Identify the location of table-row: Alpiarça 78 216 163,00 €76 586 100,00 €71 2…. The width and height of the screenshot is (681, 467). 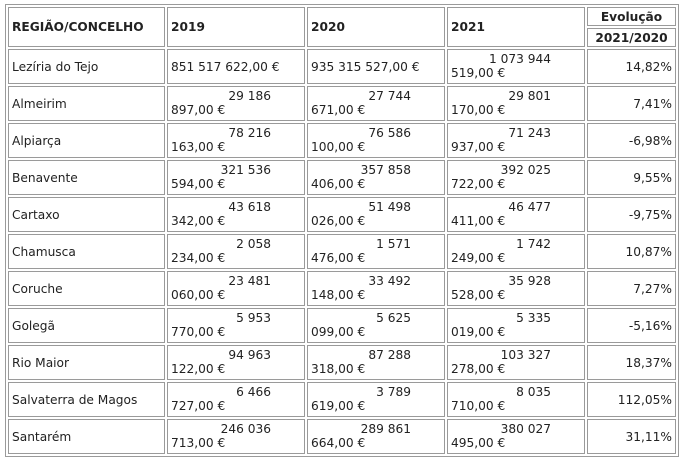
(342, 140).